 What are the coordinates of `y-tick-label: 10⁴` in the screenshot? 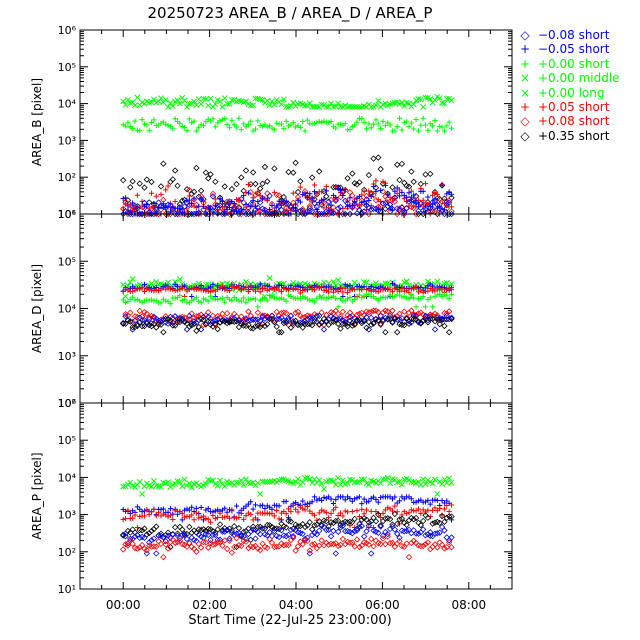 It's located at (67, 477).